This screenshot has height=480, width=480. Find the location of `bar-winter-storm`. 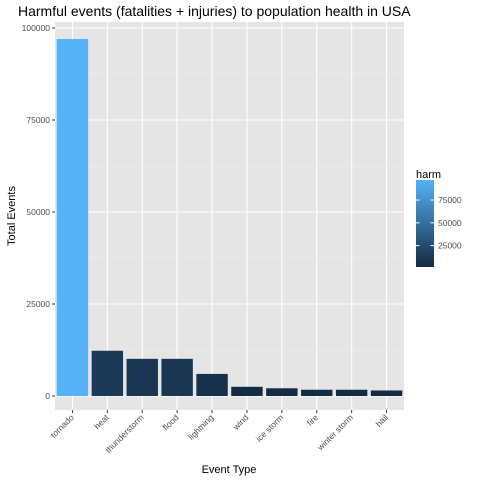

bar-winter-storm is located at coordinates (351, 392).